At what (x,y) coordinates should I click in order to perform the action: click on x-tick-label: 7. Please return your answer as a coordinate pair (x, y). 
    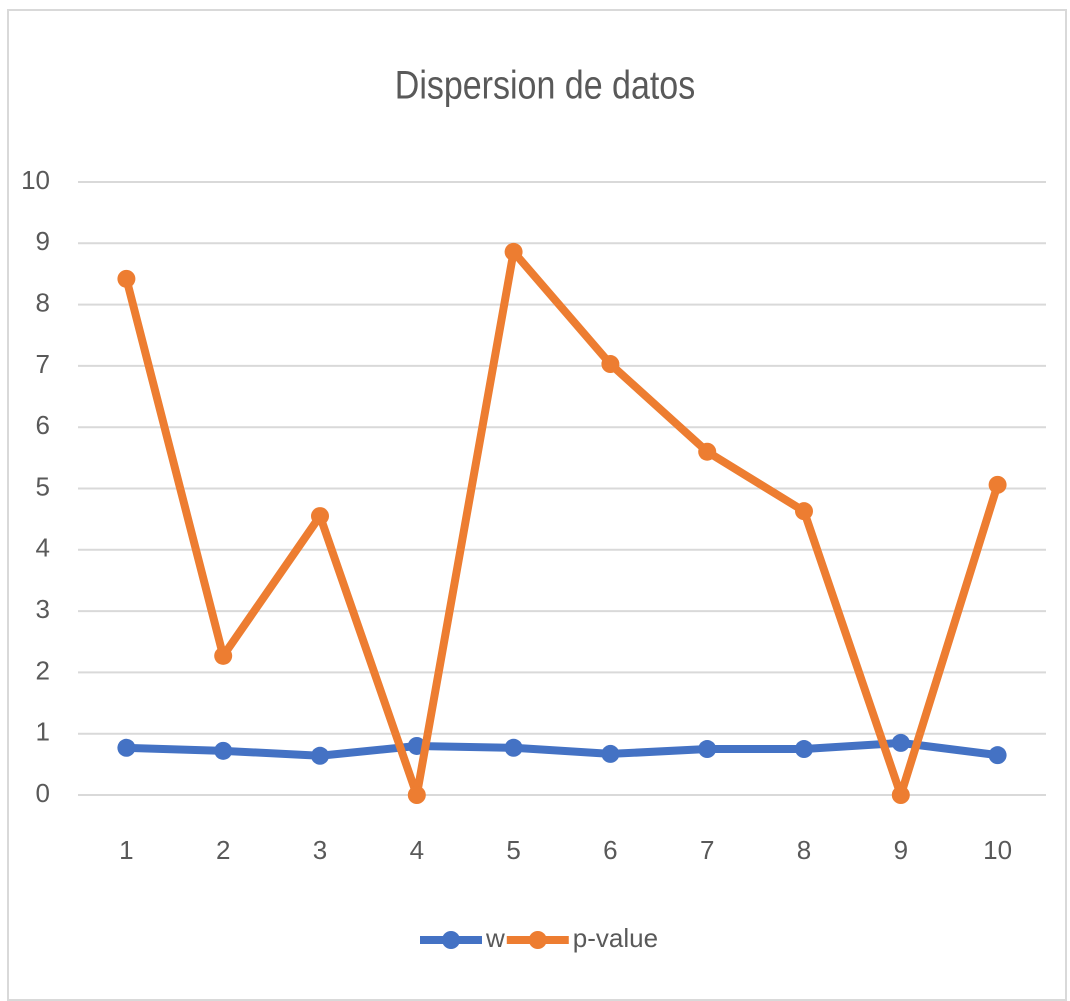
    Looking at the image, I should click on (707, 850).